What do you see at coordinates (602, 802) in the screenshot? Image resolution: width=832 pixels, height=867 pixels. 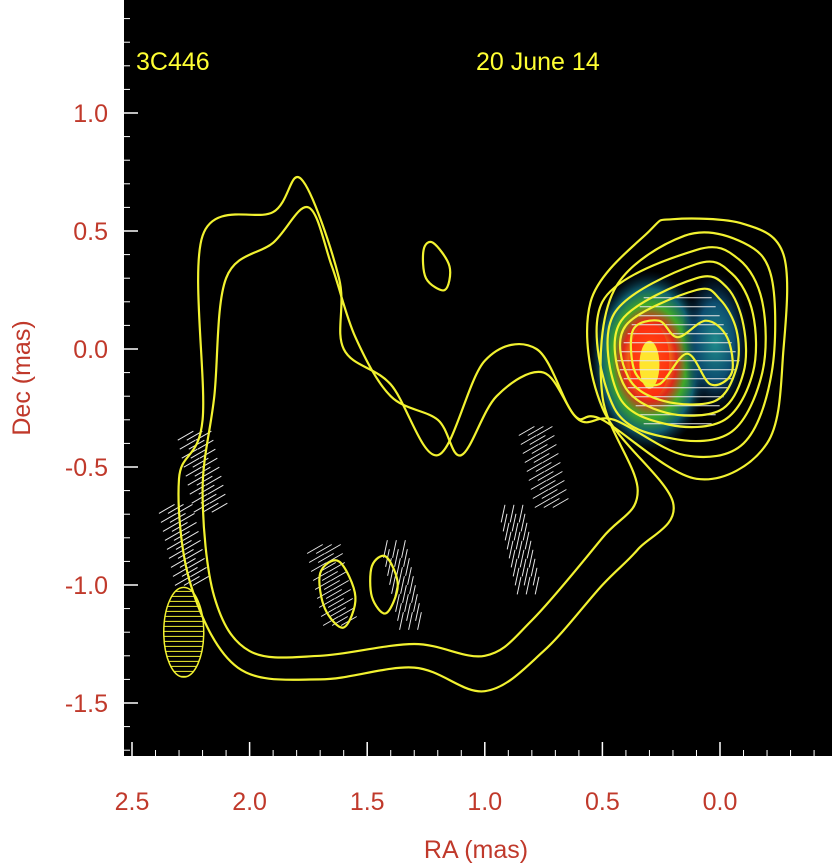 I see `x-tick-label: 0.5` at bounding box center [602, 802].